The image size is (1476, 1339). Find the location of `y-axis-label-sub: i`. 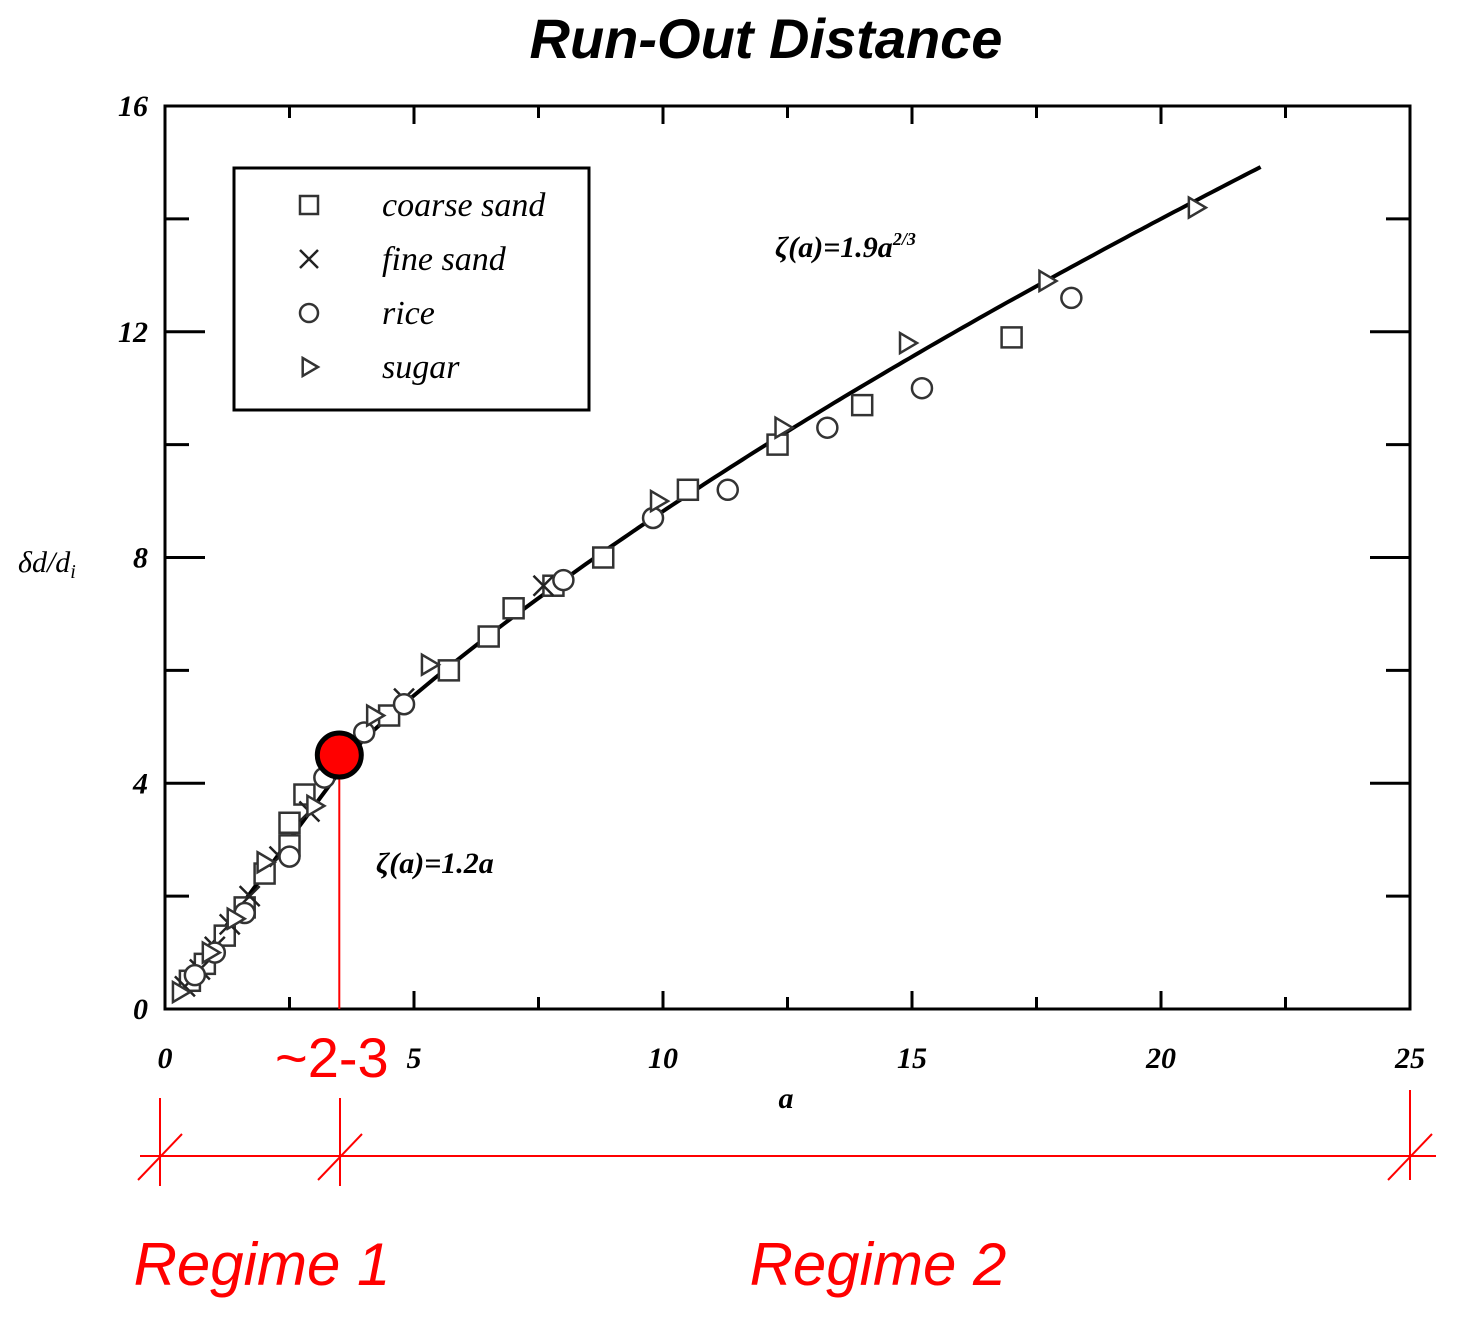

y-axis-label-sub: i is located at coordinates (73, 572).